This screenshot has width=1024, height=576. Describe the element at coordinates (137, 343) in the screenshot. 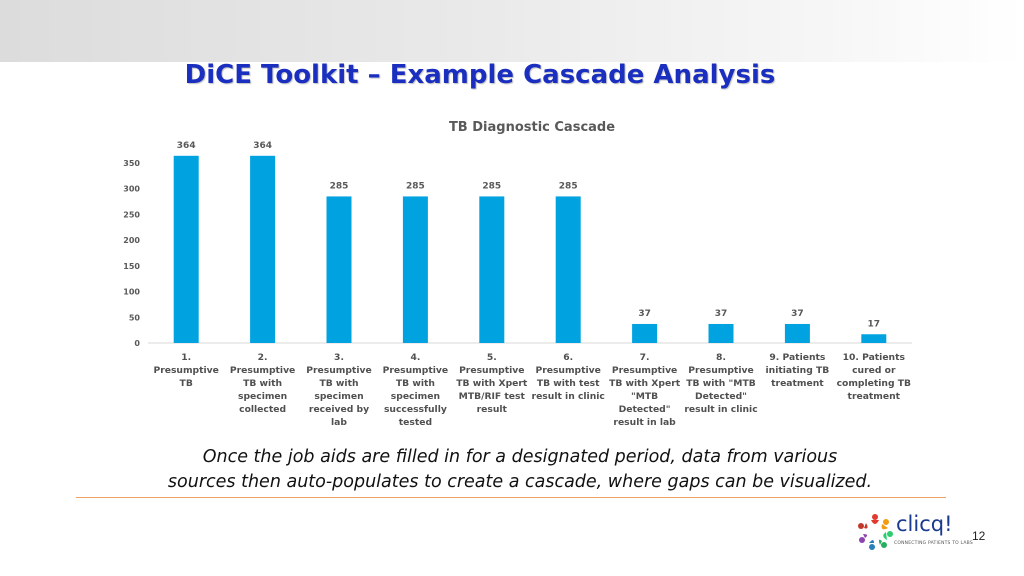

I see `y-tick-label: 0` at that location.